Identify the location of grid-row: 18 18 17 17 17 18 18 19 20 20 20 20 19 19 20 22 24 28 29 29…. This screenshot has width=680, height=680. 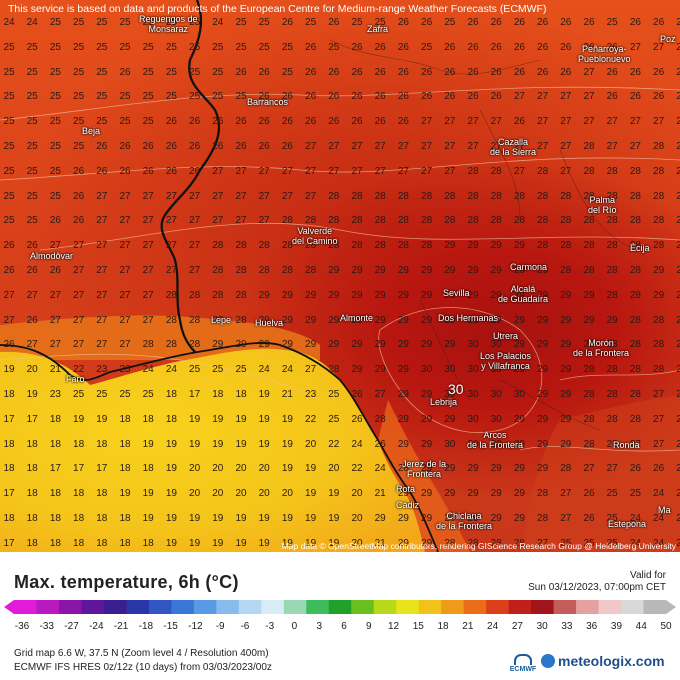
(340, 469).